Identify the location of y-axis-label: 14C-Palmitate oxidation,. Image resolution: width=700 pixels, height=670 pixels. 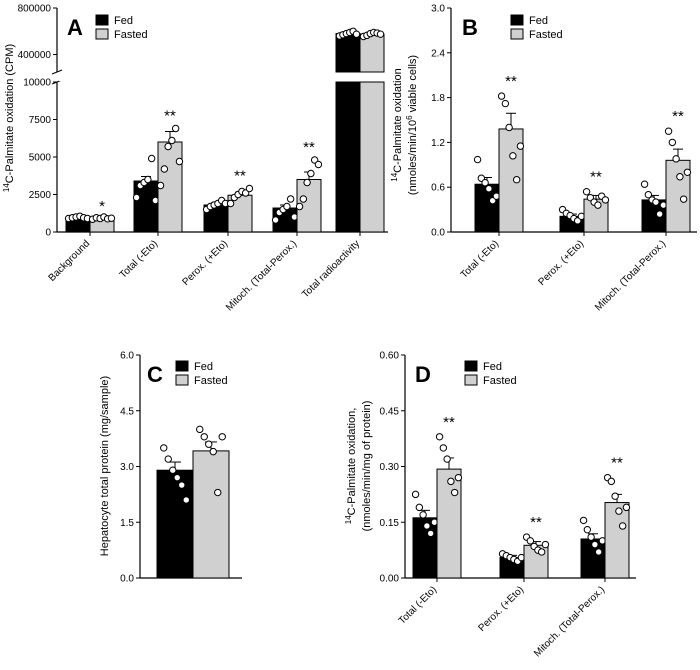
(351, 466).